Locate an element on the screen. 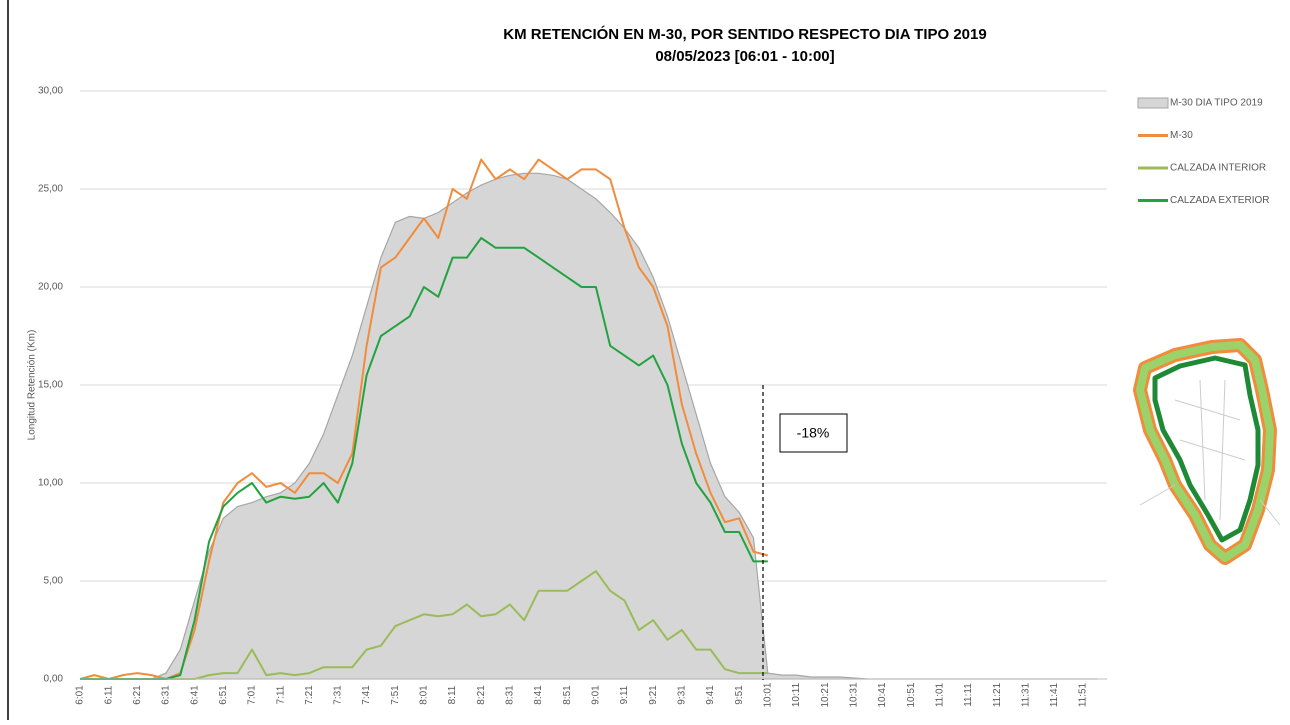 The height and width of the screenshot is (725, 1290). x-tick-label: 7:21 is located at coordinates (309, 695).